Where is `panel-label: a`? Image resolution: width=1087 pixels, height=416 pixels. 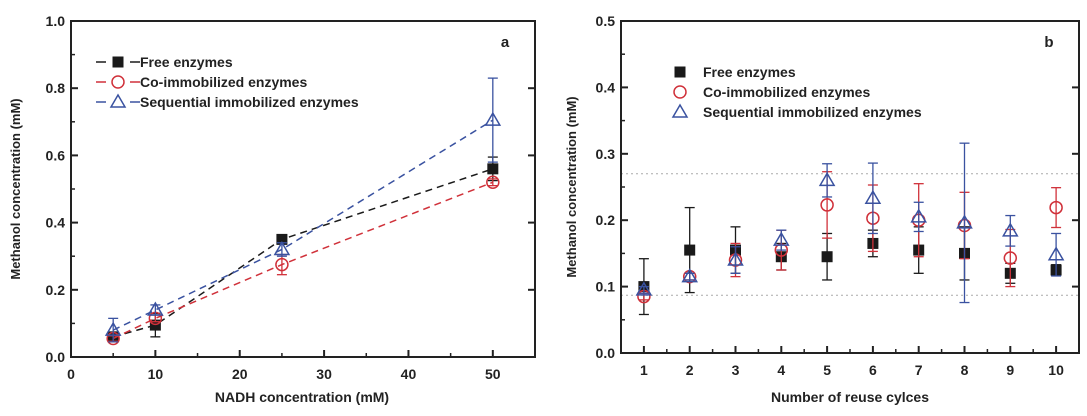 panel-label: a is located at coordinates (505, 42).